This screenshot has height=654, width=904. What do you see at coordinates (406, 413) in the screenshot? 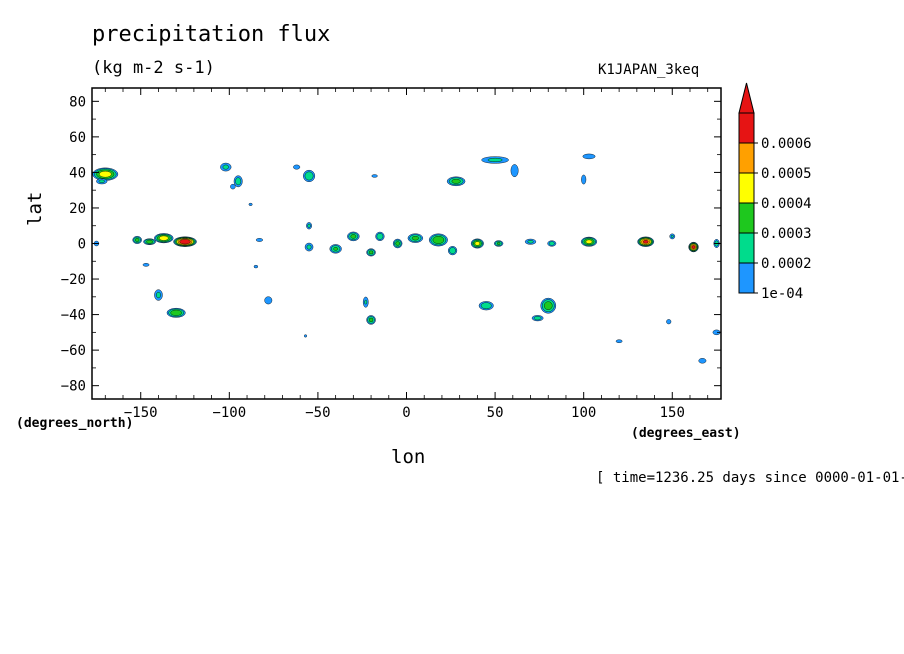
I see `x-tick-label: 0` at bounding box center [406, 413].